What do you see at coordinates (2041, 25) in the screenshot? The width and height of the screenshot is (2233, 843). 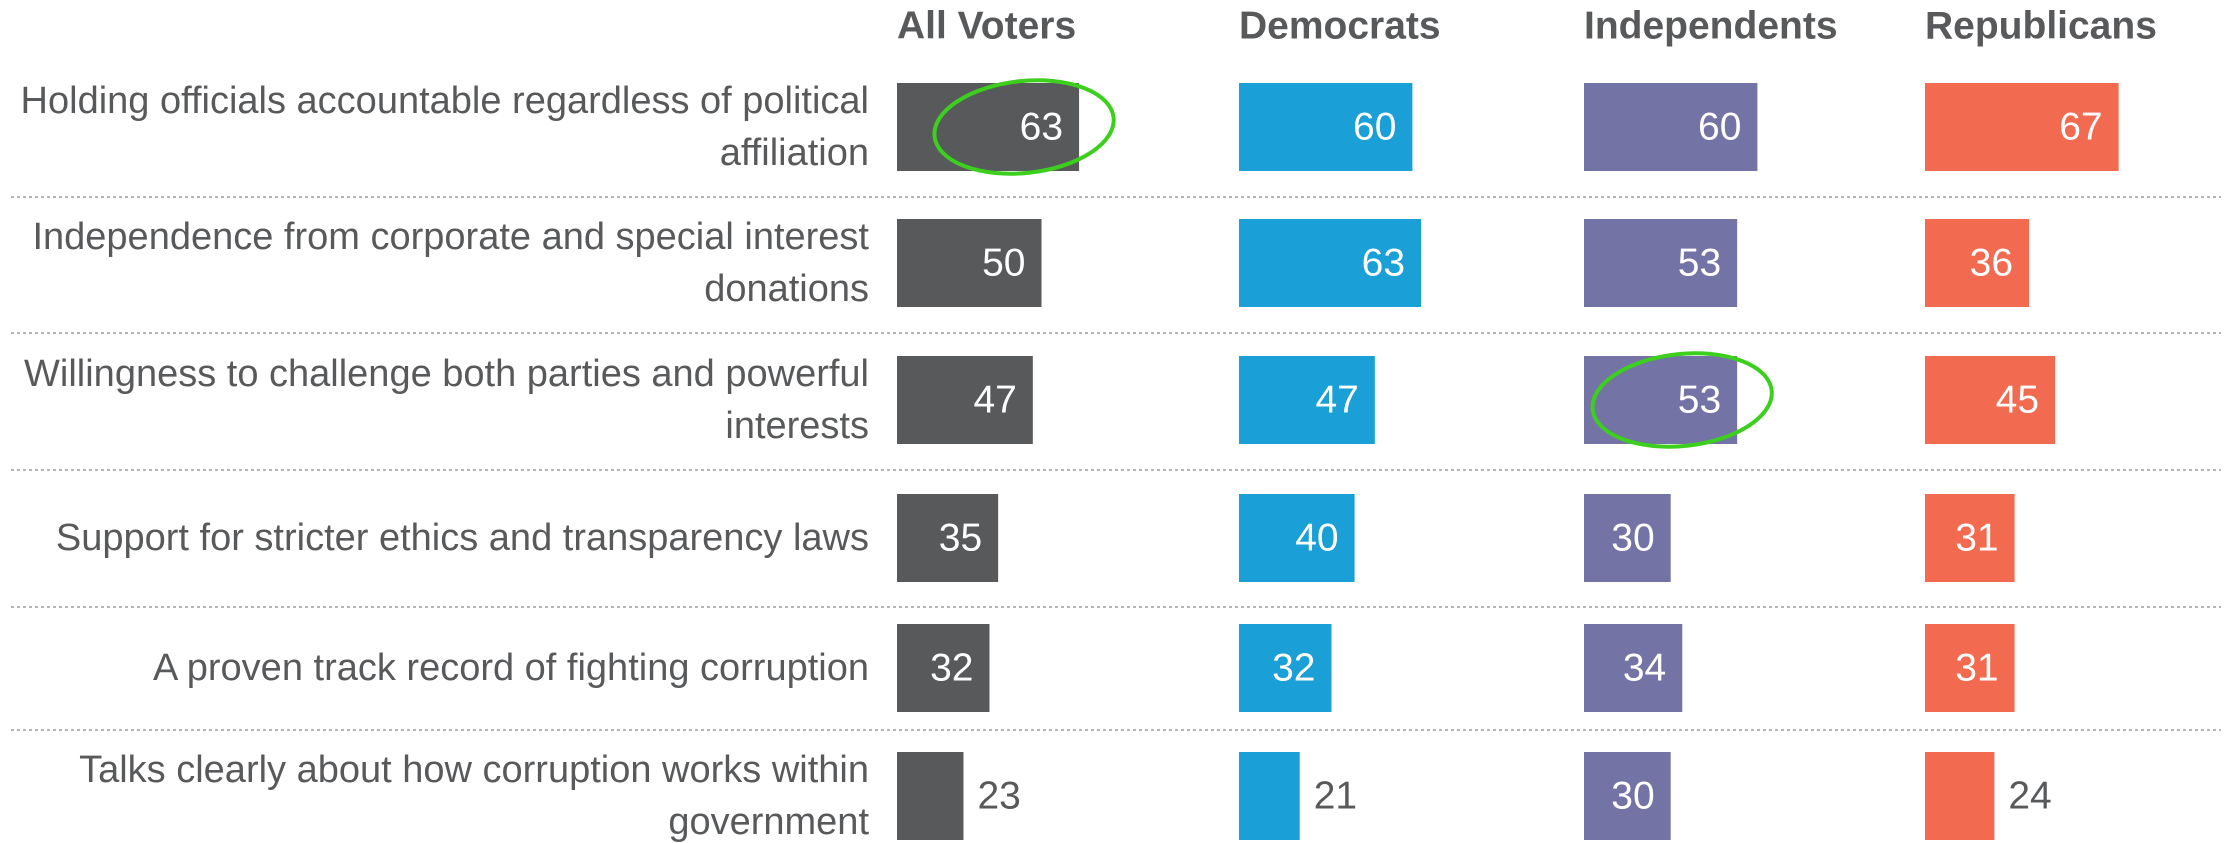 I see `series-header: Republicans` at bounding box center [2041, 25].